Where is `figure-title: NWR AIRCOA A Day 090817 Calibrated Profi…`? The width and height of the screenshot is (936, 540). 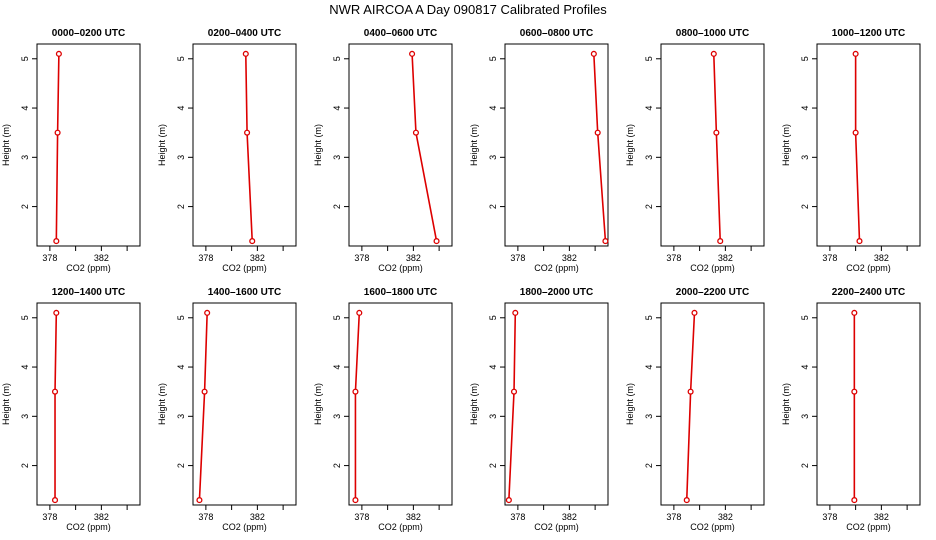
figure-title: NWR AIRCOA A Day 090817 Calibrated Profi… is located at coordinates (468, 9).